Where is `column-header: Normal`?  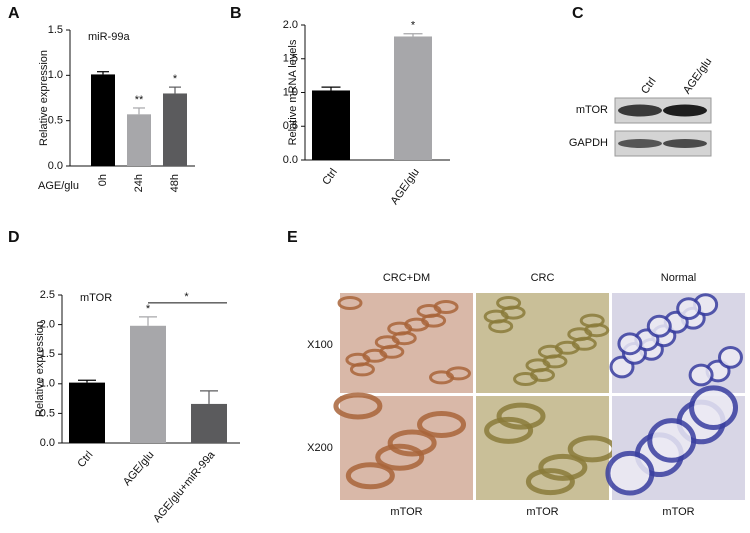 column-header: Normal is located at coordinates (678, 278).